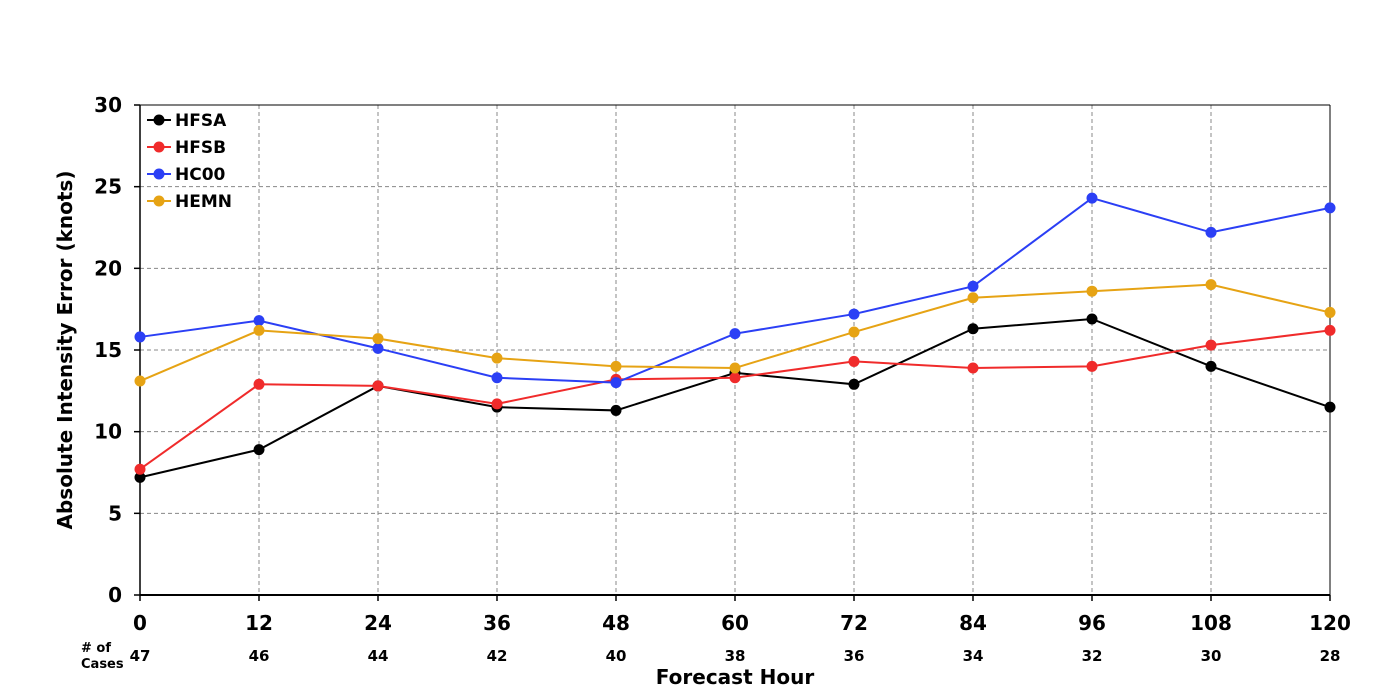 The height and width of the screenshot is (700, 1400). I want to click on y-tick-label: 10, so click(108, 432).